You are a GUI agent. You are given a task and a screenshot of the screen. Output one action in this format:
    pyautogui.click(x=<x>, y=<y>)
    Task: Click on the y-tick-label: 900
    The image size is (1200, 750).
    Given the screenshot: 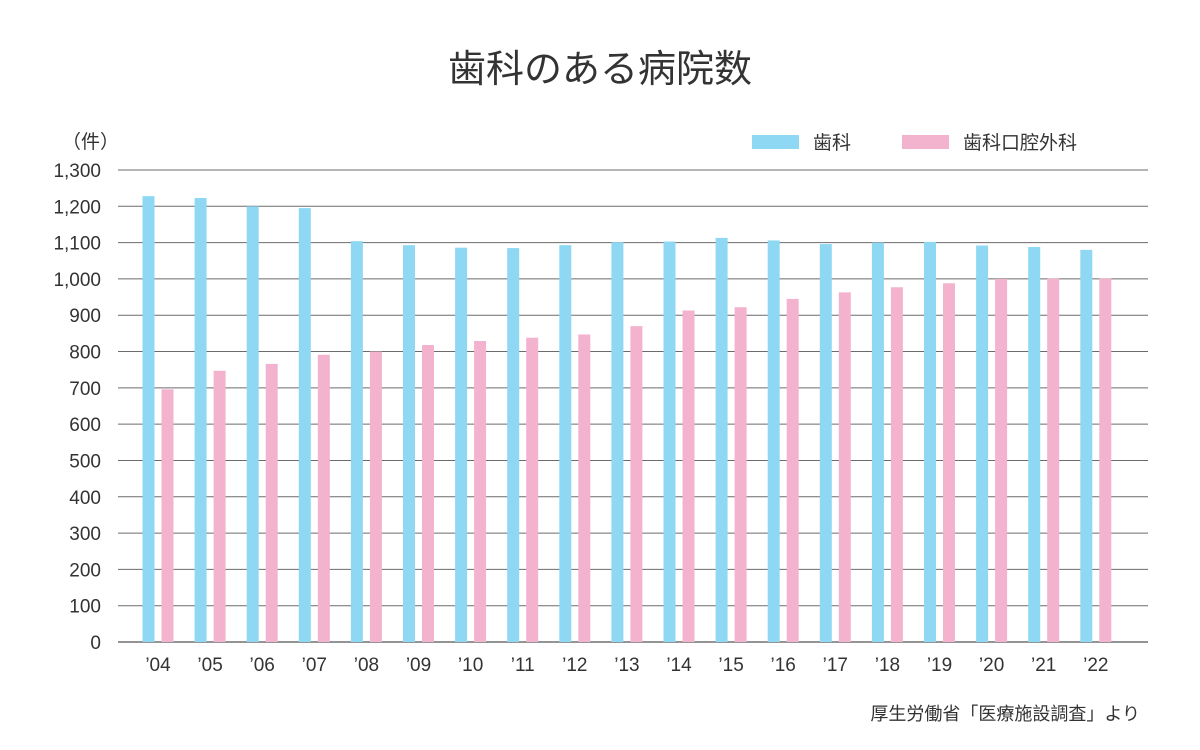 What is the action you would take?
    pyautogui.click(x=85, y=316)
    